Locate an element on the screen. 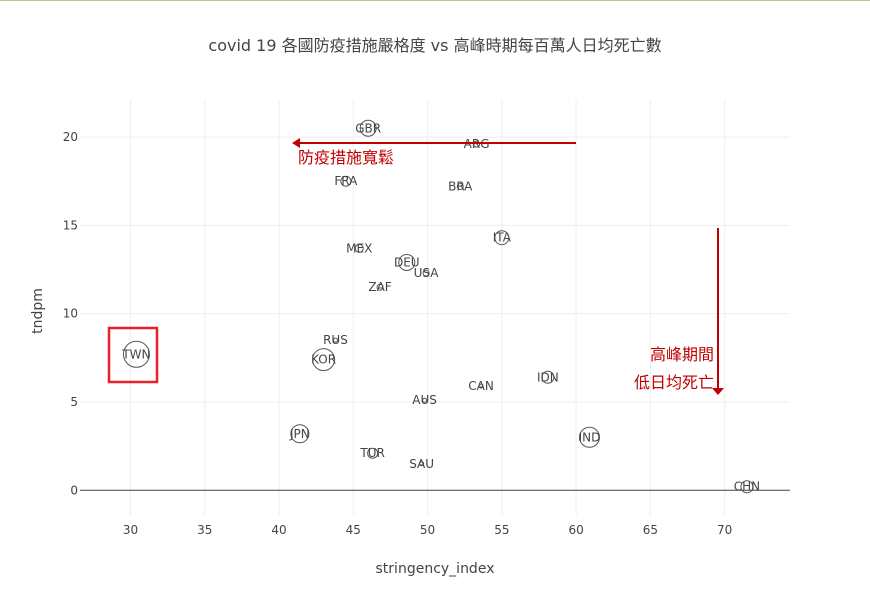 This screenshot has width=870, height=600. point-label: DEU is located at coordinates (407, 262).